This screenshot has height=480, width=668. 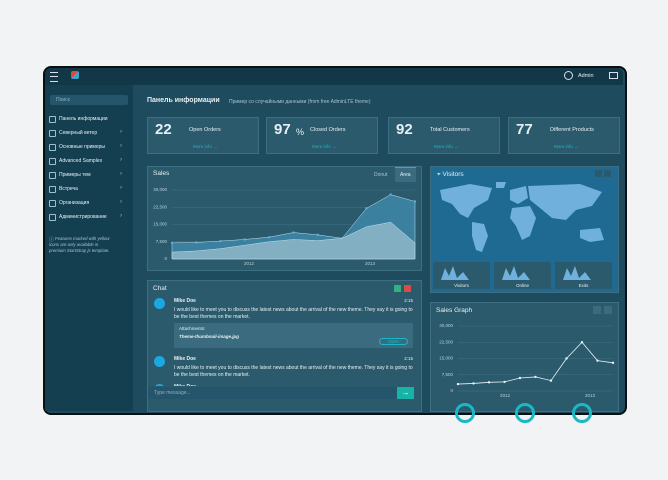 What do you see at coordinates (393, 341) in the screenshot?
I see `open-button: Open` at bounding box center [393, 341].